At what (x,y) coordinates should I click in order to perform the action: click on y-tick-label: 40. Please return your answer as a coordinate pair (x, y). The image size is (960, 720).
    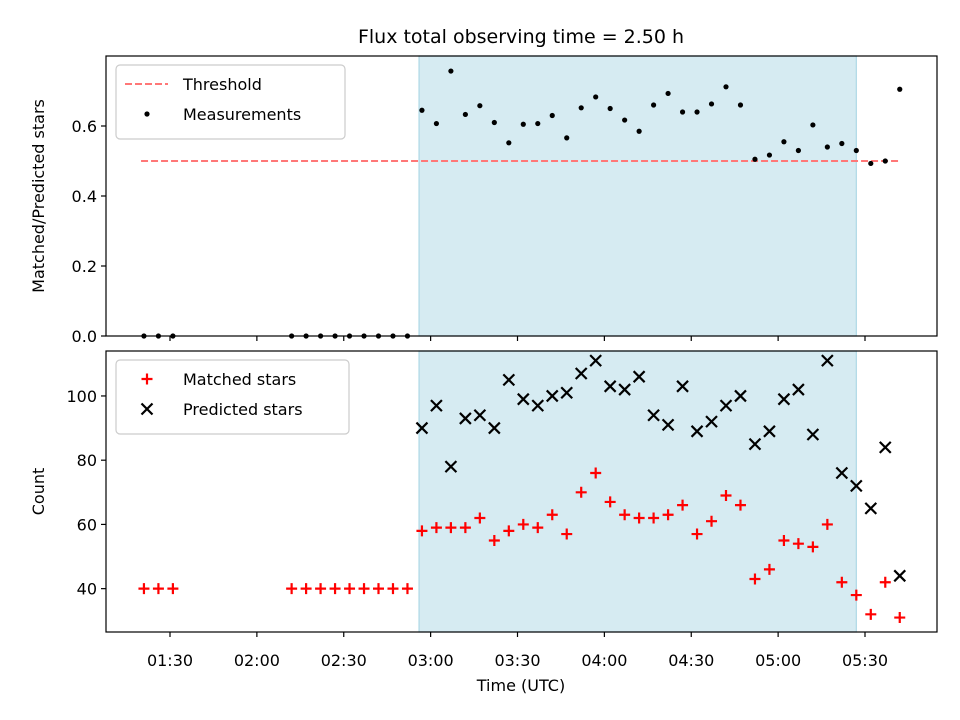
    Looking at the image, I should click on (87, 589).